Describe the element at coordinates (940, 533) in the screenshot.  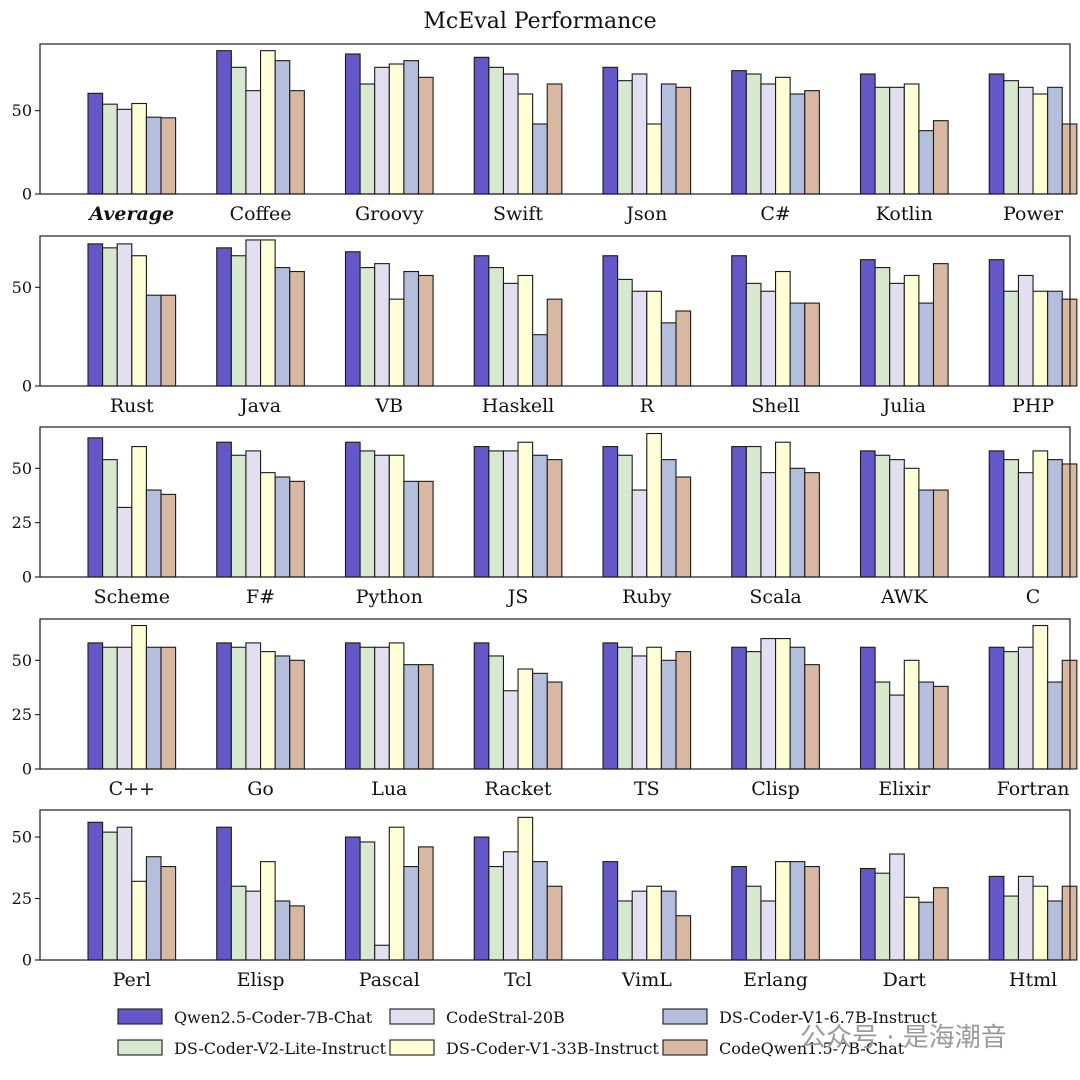
I see `bar-awk-s6` at that location.